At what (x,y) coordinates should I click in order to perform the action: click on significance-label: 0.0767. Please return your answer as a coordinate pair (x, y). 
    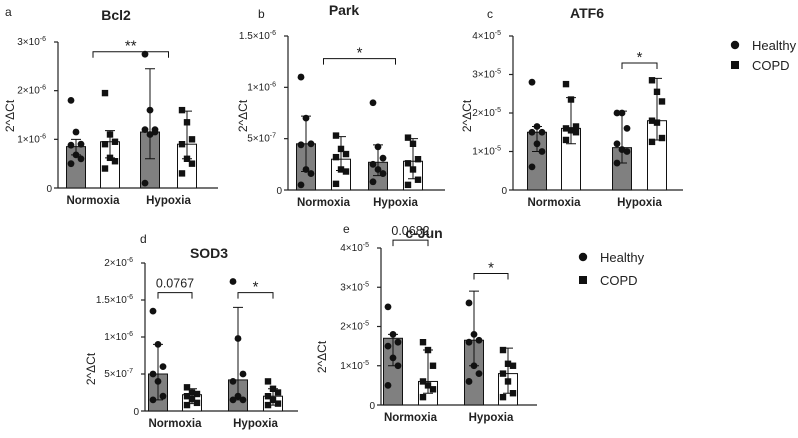
    Looking at the image, I should click on (175, 284).